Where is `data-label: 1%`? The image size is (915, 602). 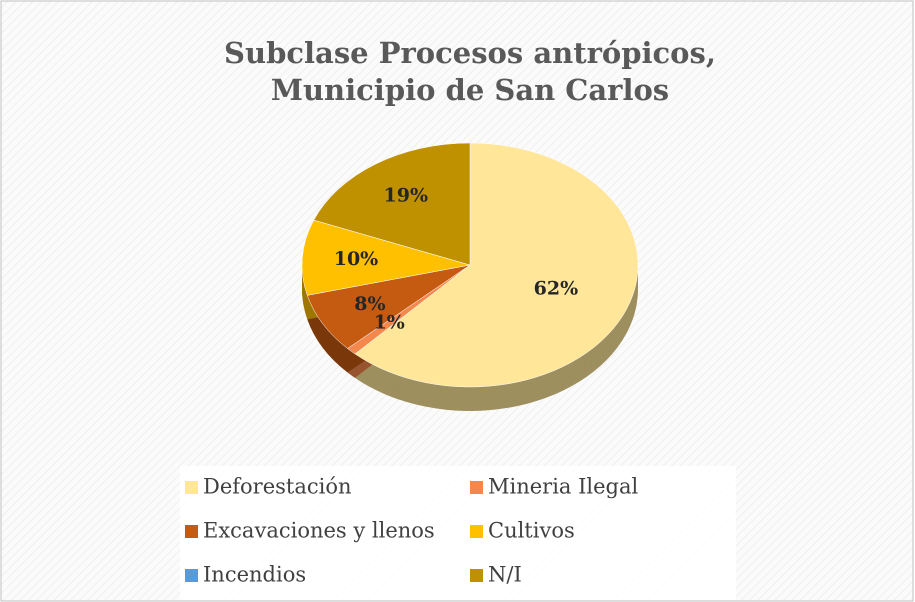 data-label: 1% is located at coordinates (389, 323).